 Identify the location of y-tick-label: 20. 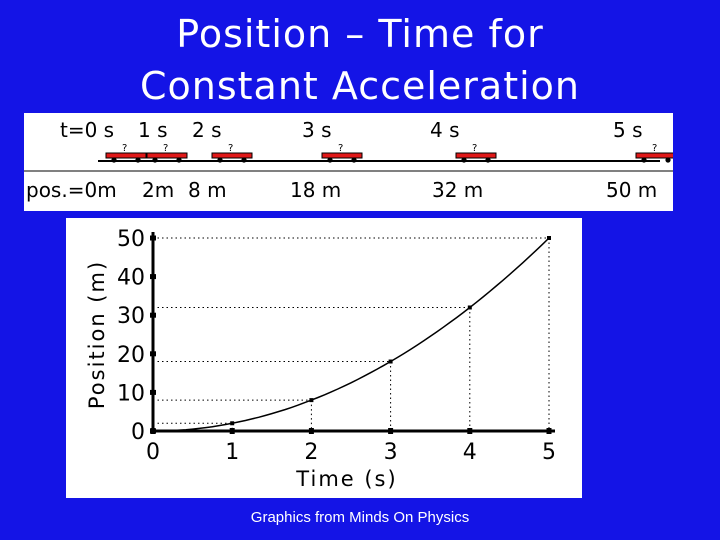
(131, 355).